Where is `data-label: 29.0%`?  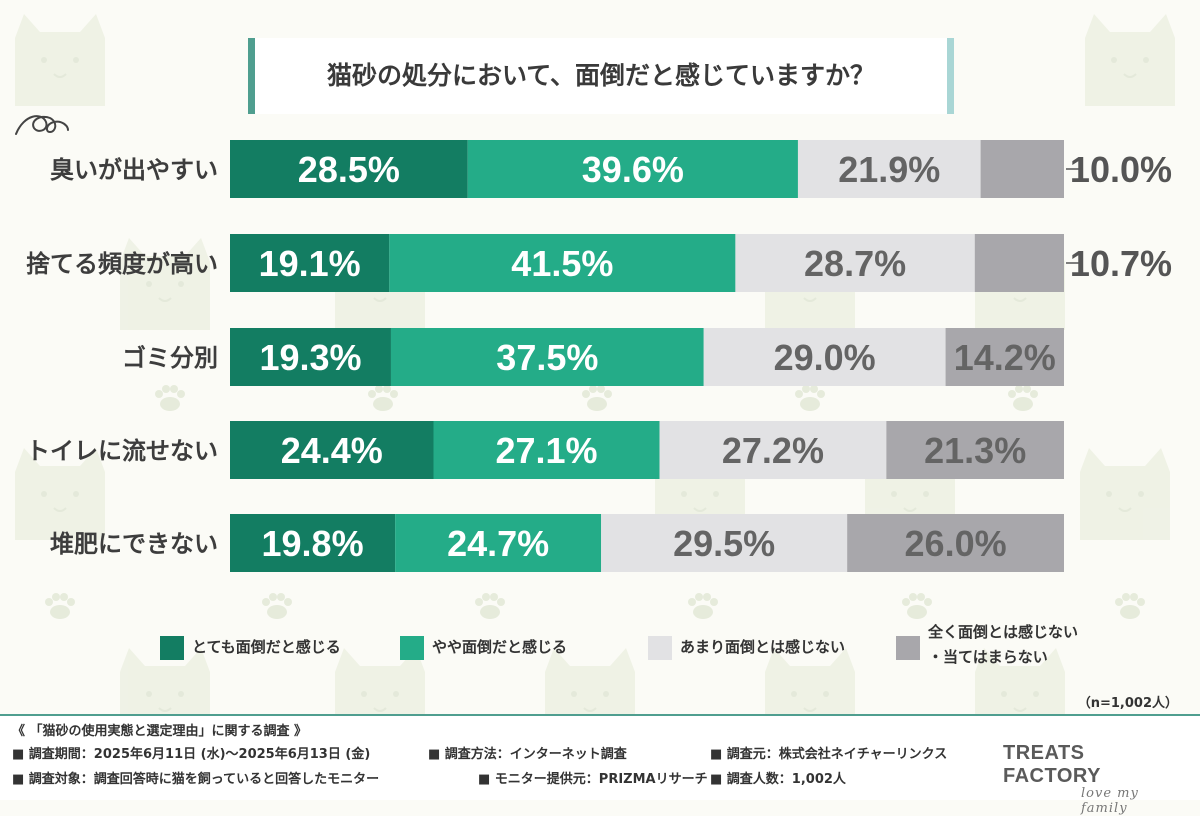
data-label: 29.0% is located at coordinates (825, 357).